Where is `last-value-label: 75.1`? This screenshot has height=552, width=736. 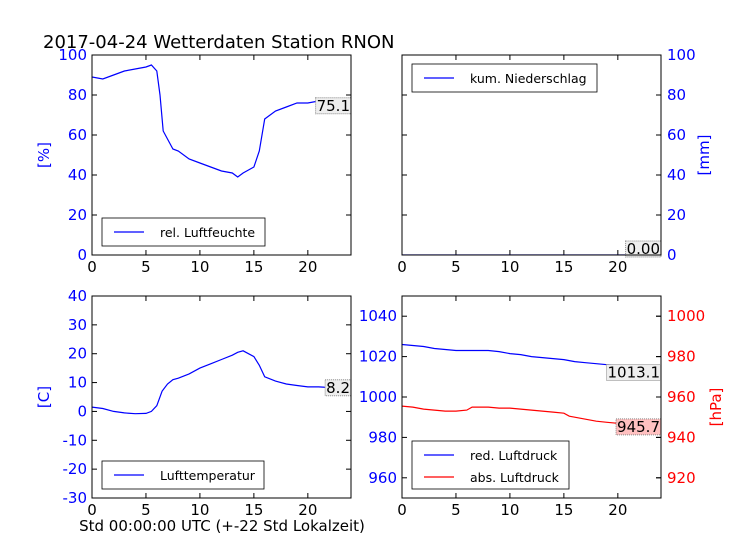 last-value-label: 75.1 is located at coordinates (333, 106).